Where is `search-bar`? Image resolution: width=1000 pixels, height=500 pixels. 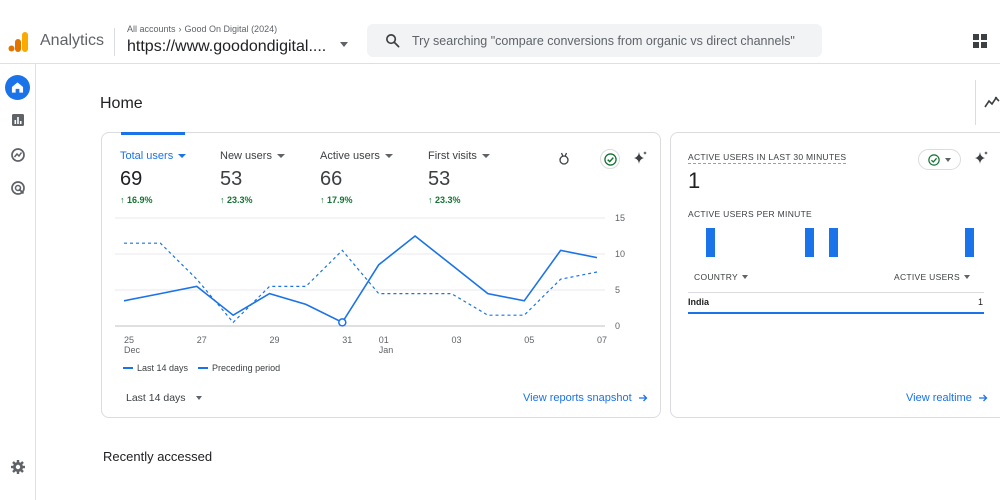
search-bar is located at coordinates (594, 40).